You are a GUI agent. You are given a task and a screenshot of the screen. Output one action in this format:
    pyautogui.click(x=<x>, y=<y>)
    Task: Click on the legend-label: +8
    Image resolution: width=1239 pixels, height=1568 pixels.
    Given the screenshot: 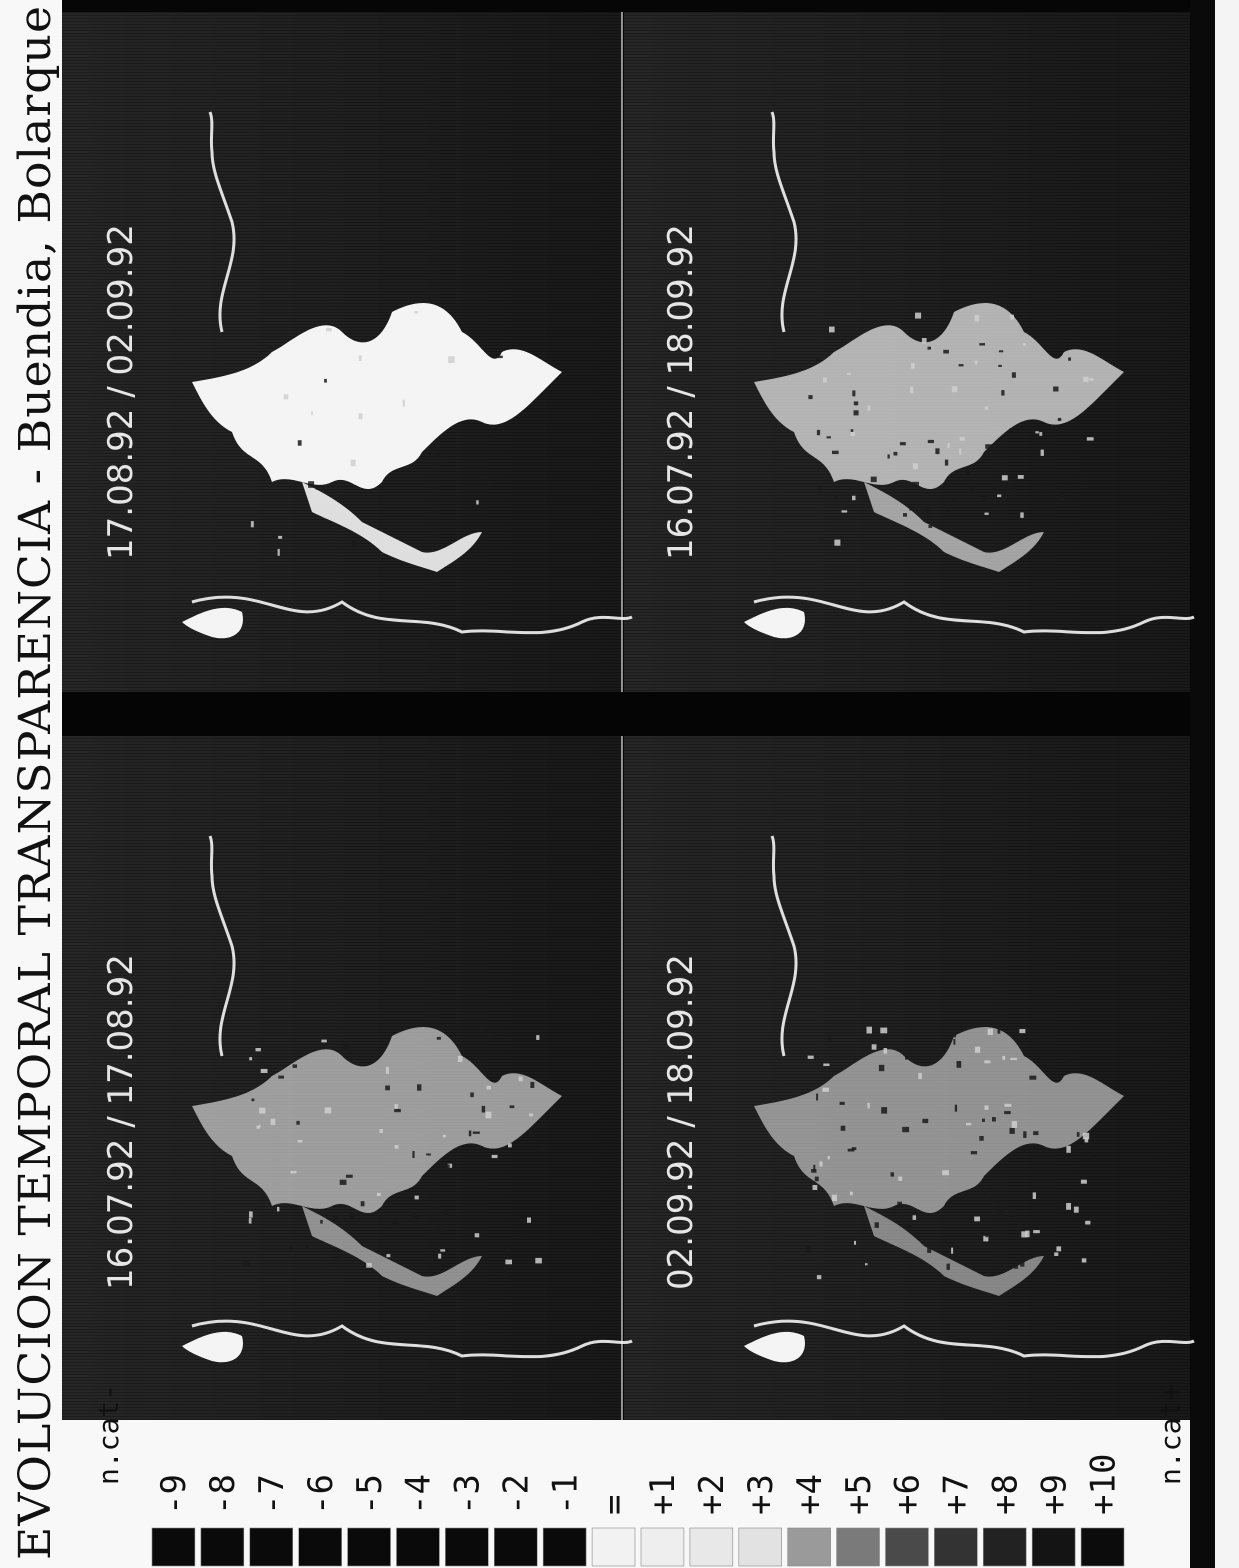 What is the action you would take?
    pyautogui.click(x=1006, y=1494)
    